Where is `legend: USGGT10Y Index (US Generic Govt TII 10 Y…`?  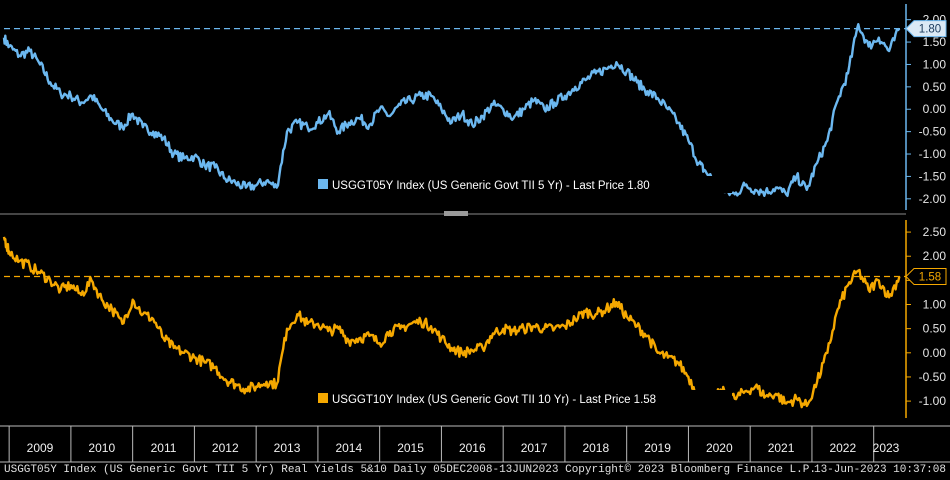 legend: USGGT10Y Index (US Generic Govt TII 10 Y… is located at coordinates (524, 398).